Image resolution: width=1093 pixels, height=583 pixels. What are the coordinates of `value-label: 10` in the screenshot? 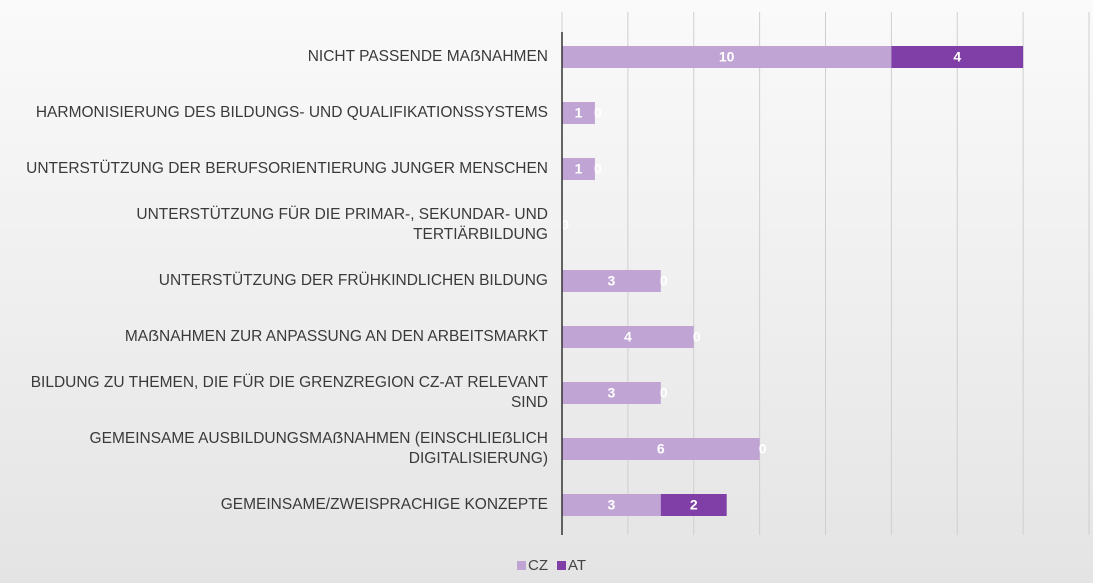 It's located at (727, 57).